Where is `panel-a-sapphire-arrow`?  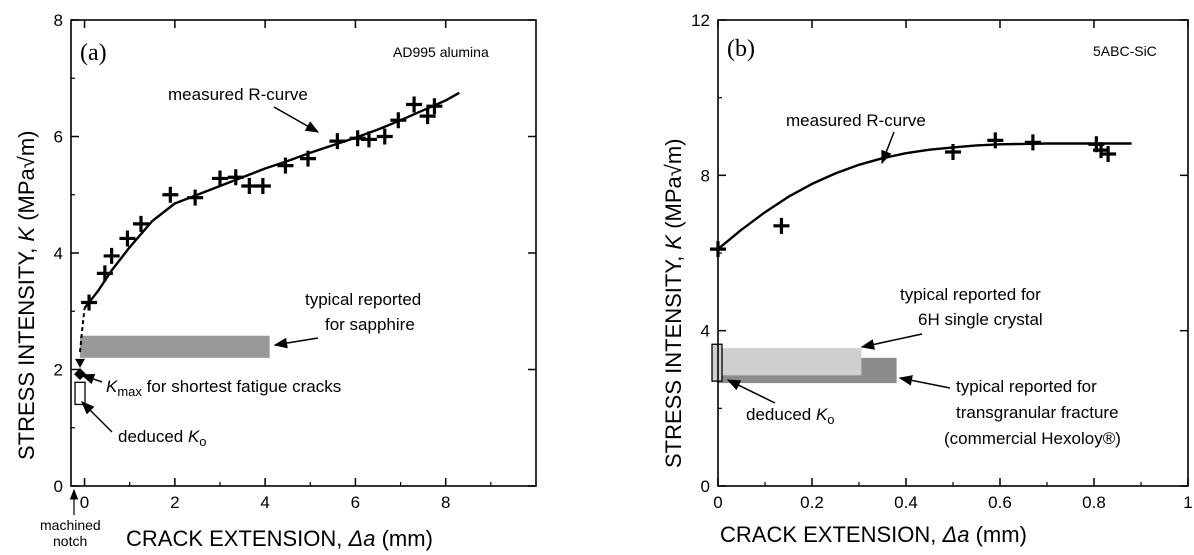
panel-a-sapphire-arrow is located at coordinates (296, 343).